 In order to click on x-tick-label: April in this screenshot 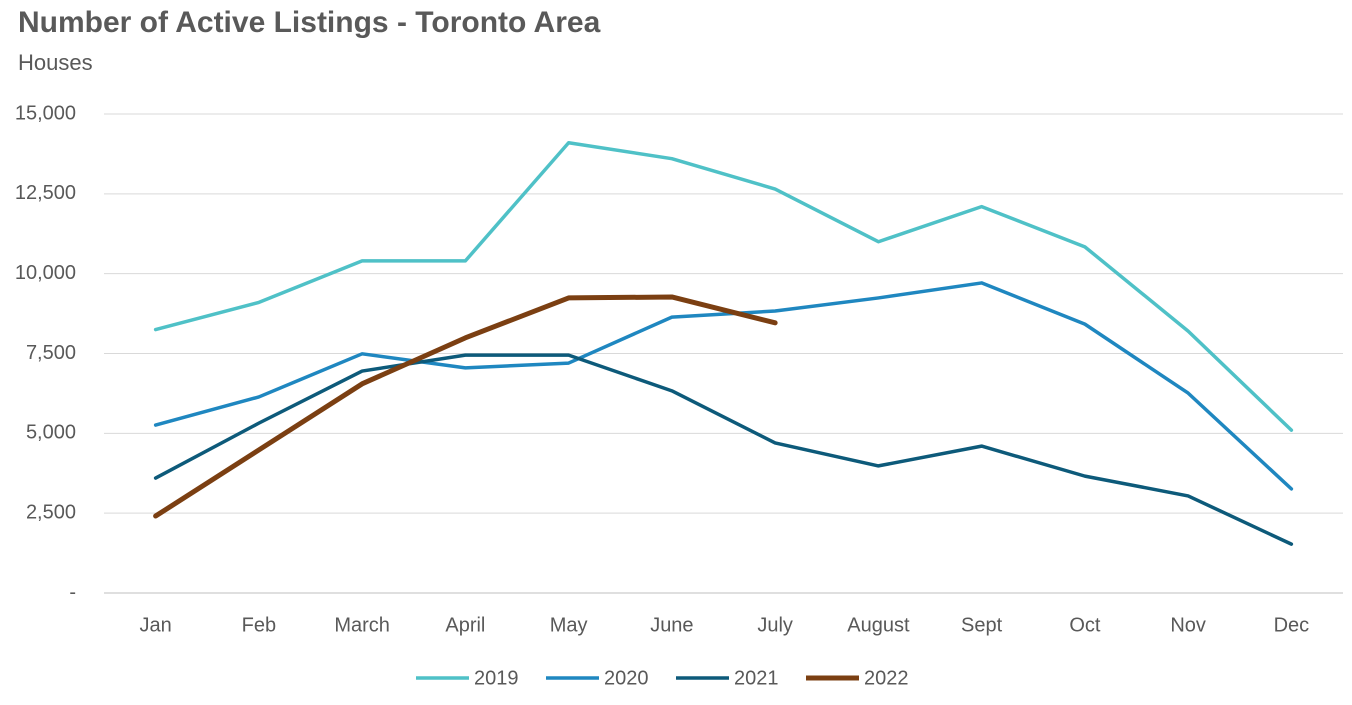, I will do `click(465, 625)`.